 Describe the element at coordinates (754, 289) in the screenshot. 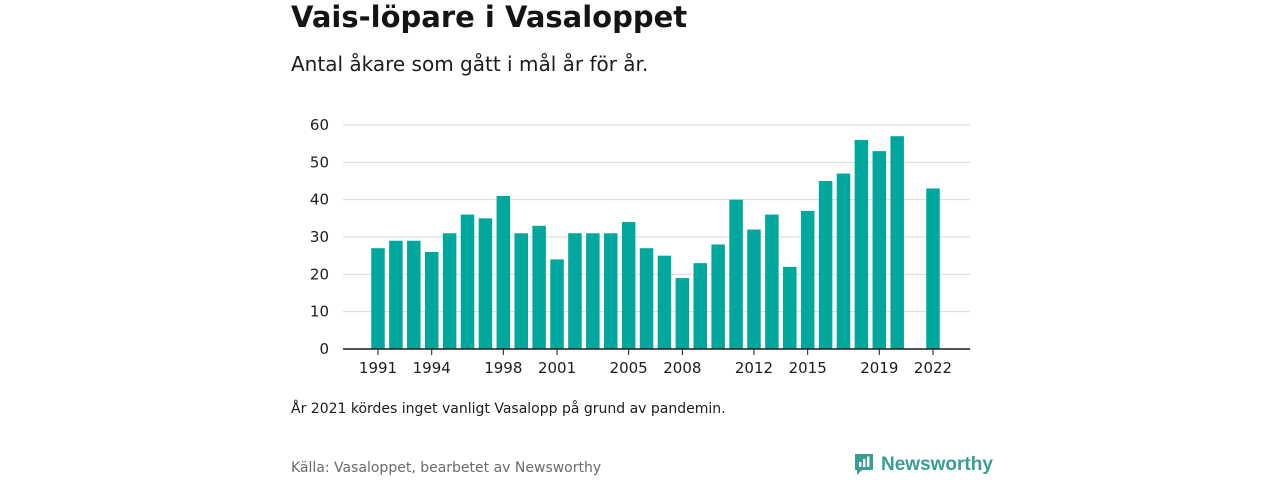

I see `bar-2012` at that location.